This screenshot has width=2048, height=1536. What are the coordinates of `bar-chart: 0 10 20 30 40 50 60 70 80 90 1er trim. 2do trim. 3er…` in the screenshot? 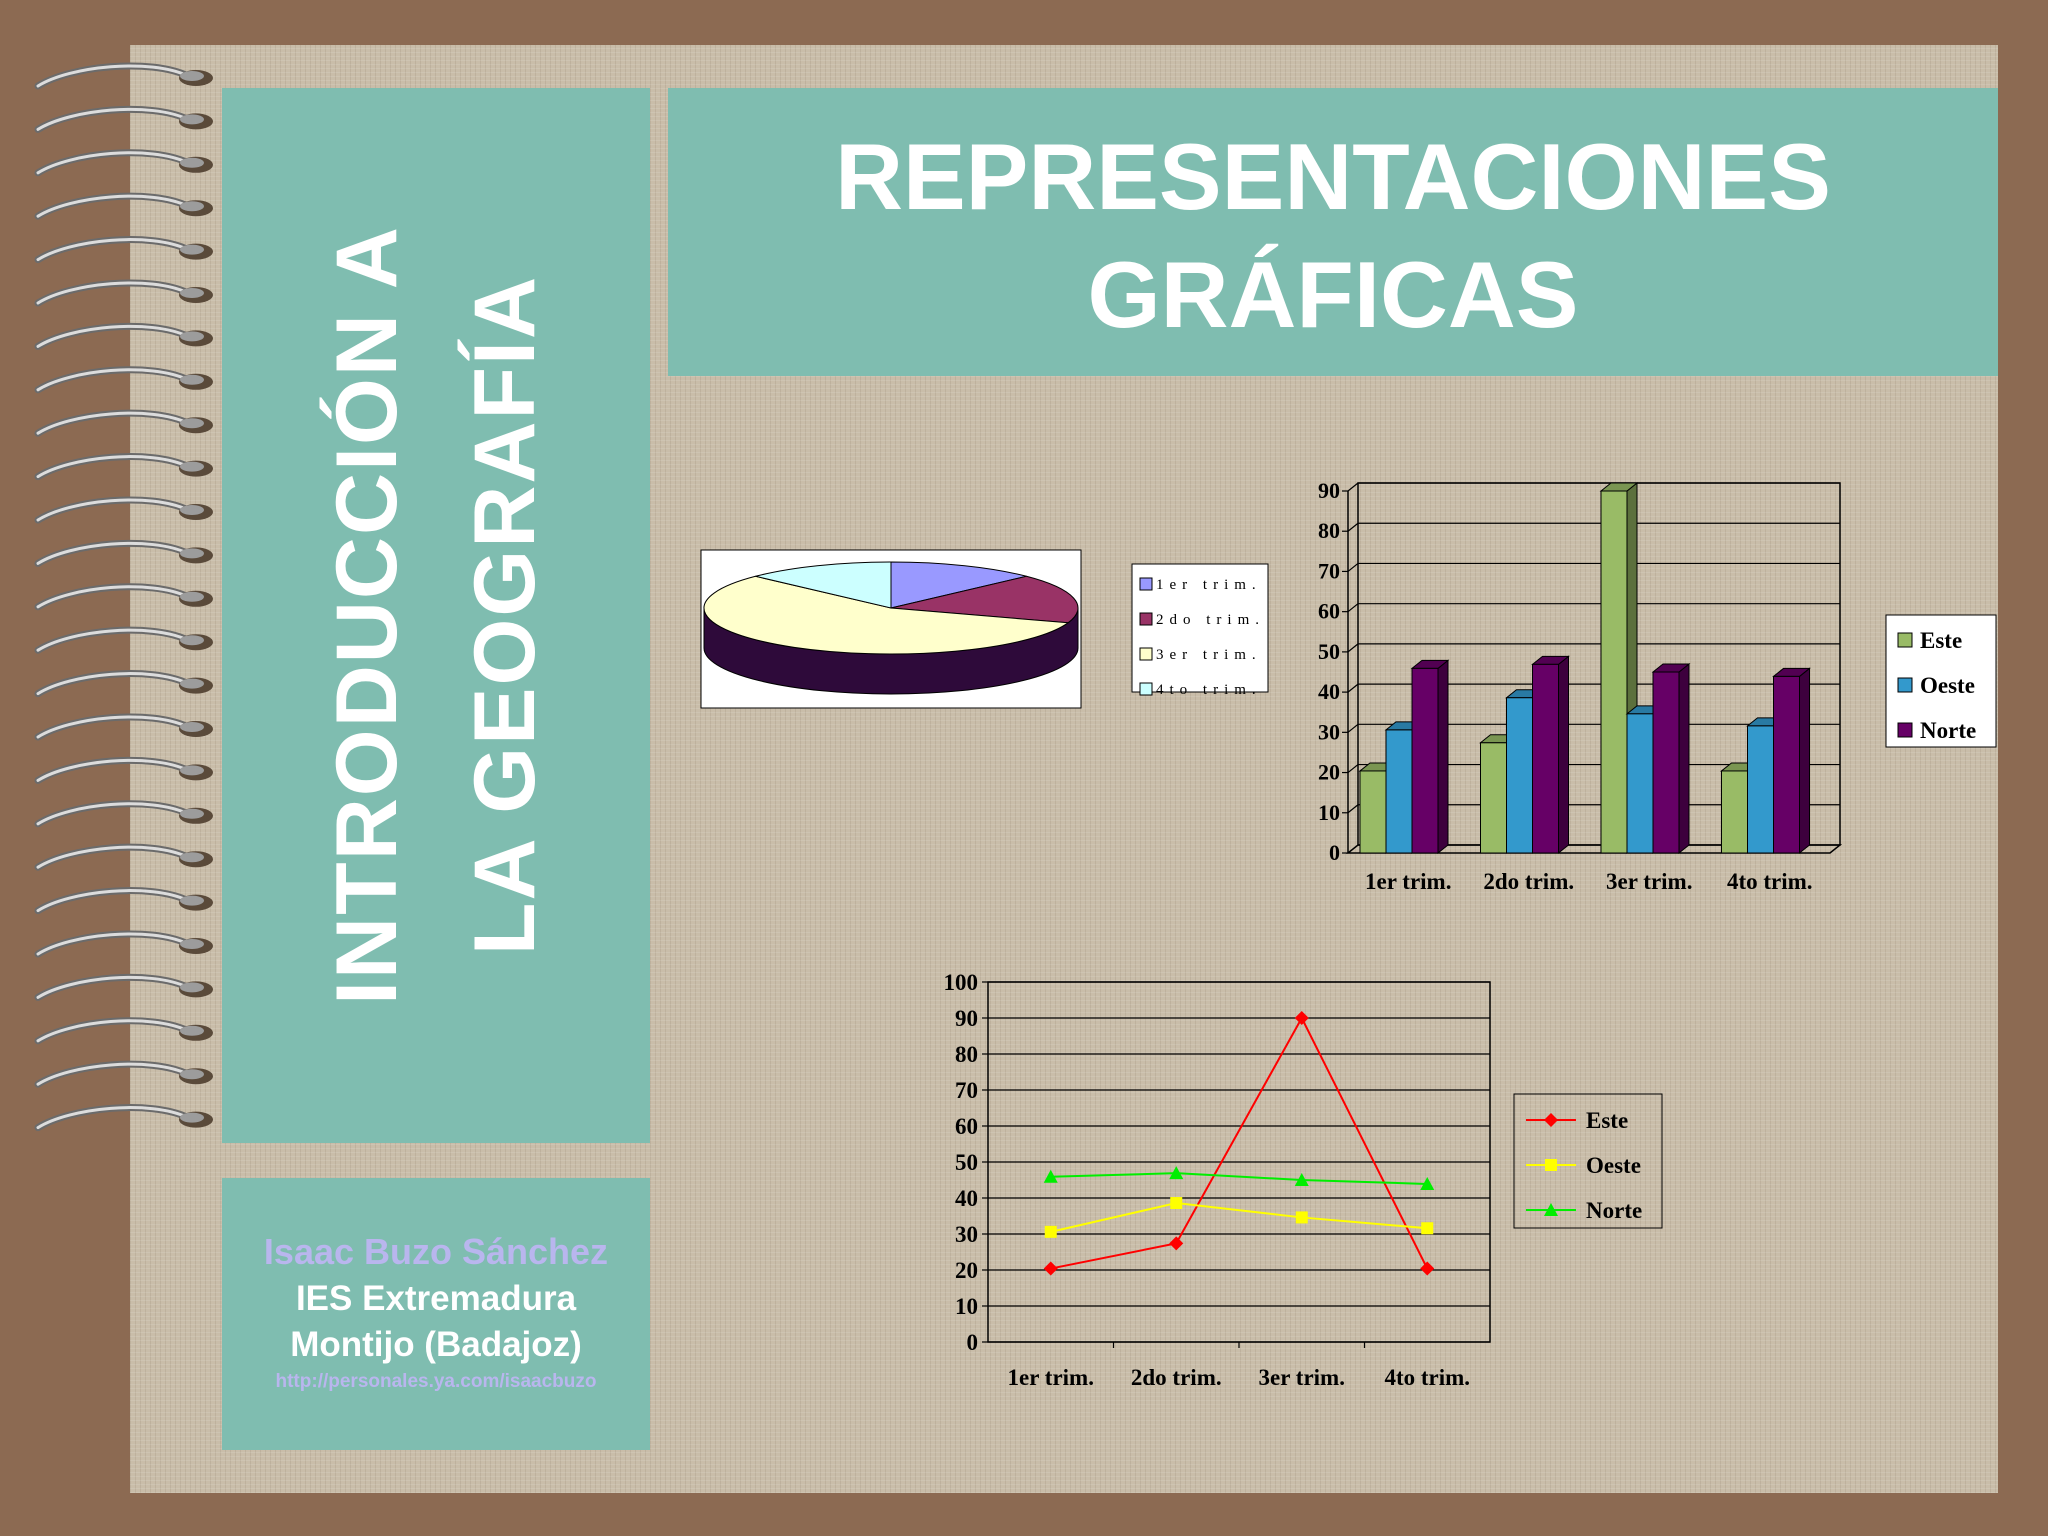 It's located at (1657, 686).